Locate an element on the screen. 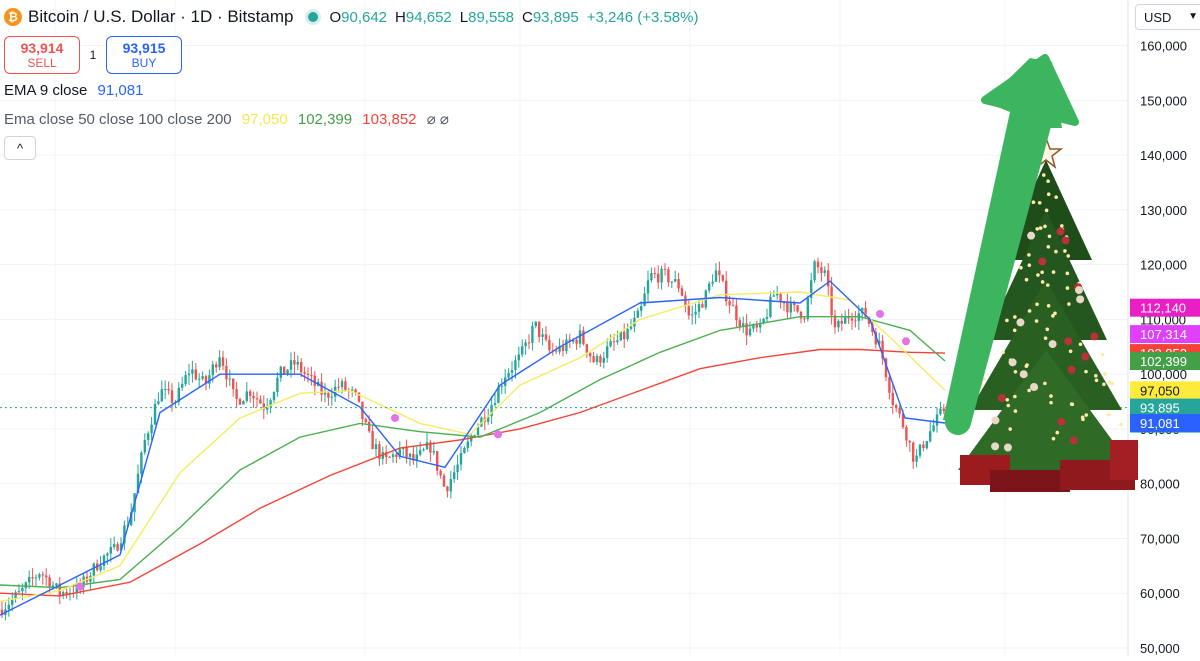 The image size is (1200, 661). christmas-tree-icon is located at coordinates (1048, 313).